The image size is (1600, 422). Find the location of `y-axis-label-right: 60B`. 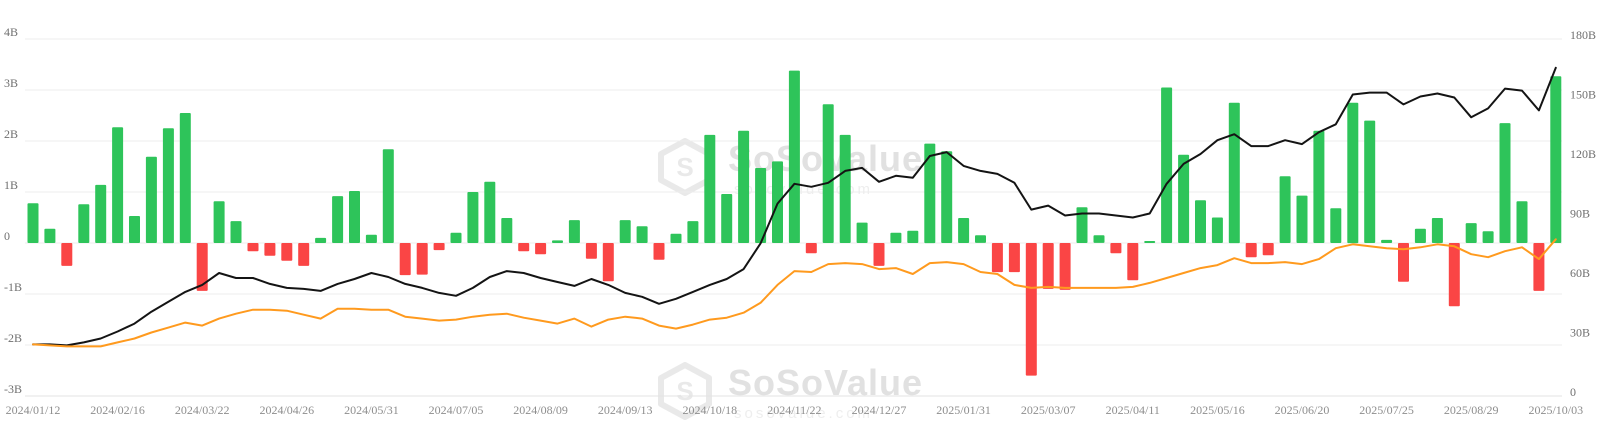

y-axis-label-right: 60B is located at coordinates (1580, 273).